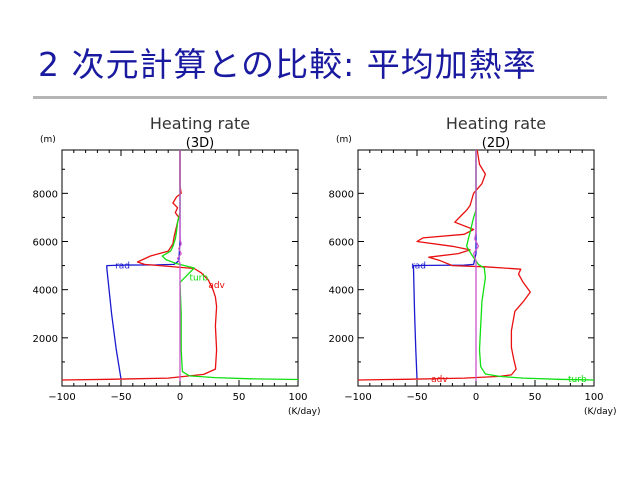  I want to click on chart-subtitle: (2D), so click(496, 143).